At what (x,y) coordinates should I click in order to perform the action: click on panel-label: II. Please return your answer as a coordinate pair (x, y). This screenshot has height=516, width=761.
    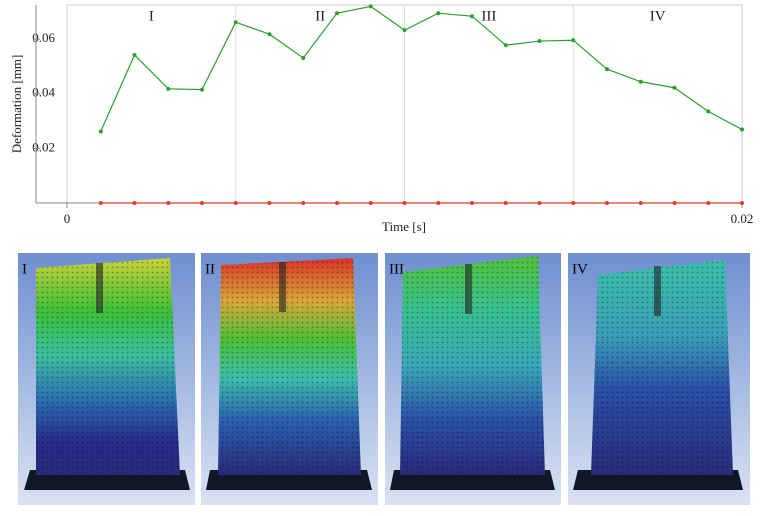
    Looking at the image, I should click on (210, 269).